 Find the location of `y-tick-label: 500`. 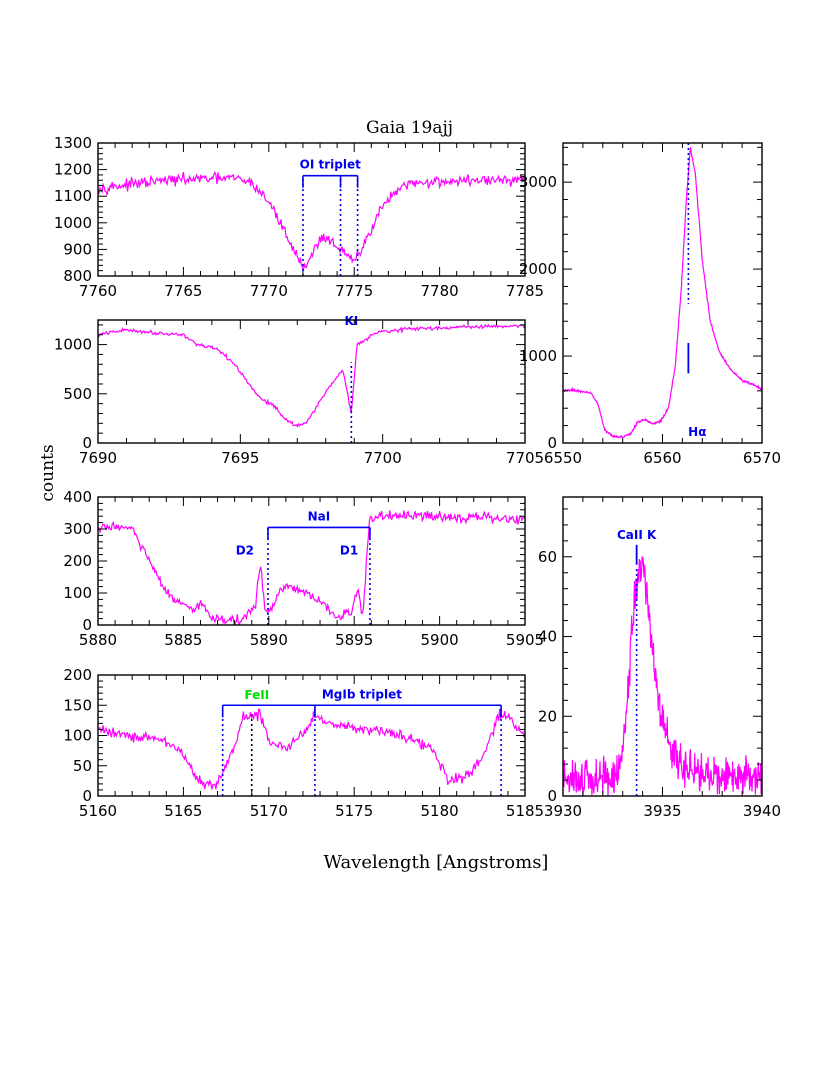

y-tick-label: 500 is located at coordinates (77, 394).